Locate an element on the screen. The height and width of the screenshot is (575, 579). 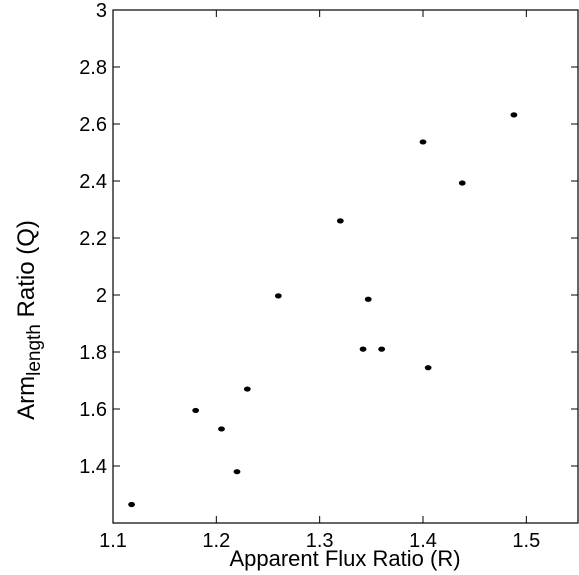
x-tick-label: 1.1 is located at coordinates (113, 541).